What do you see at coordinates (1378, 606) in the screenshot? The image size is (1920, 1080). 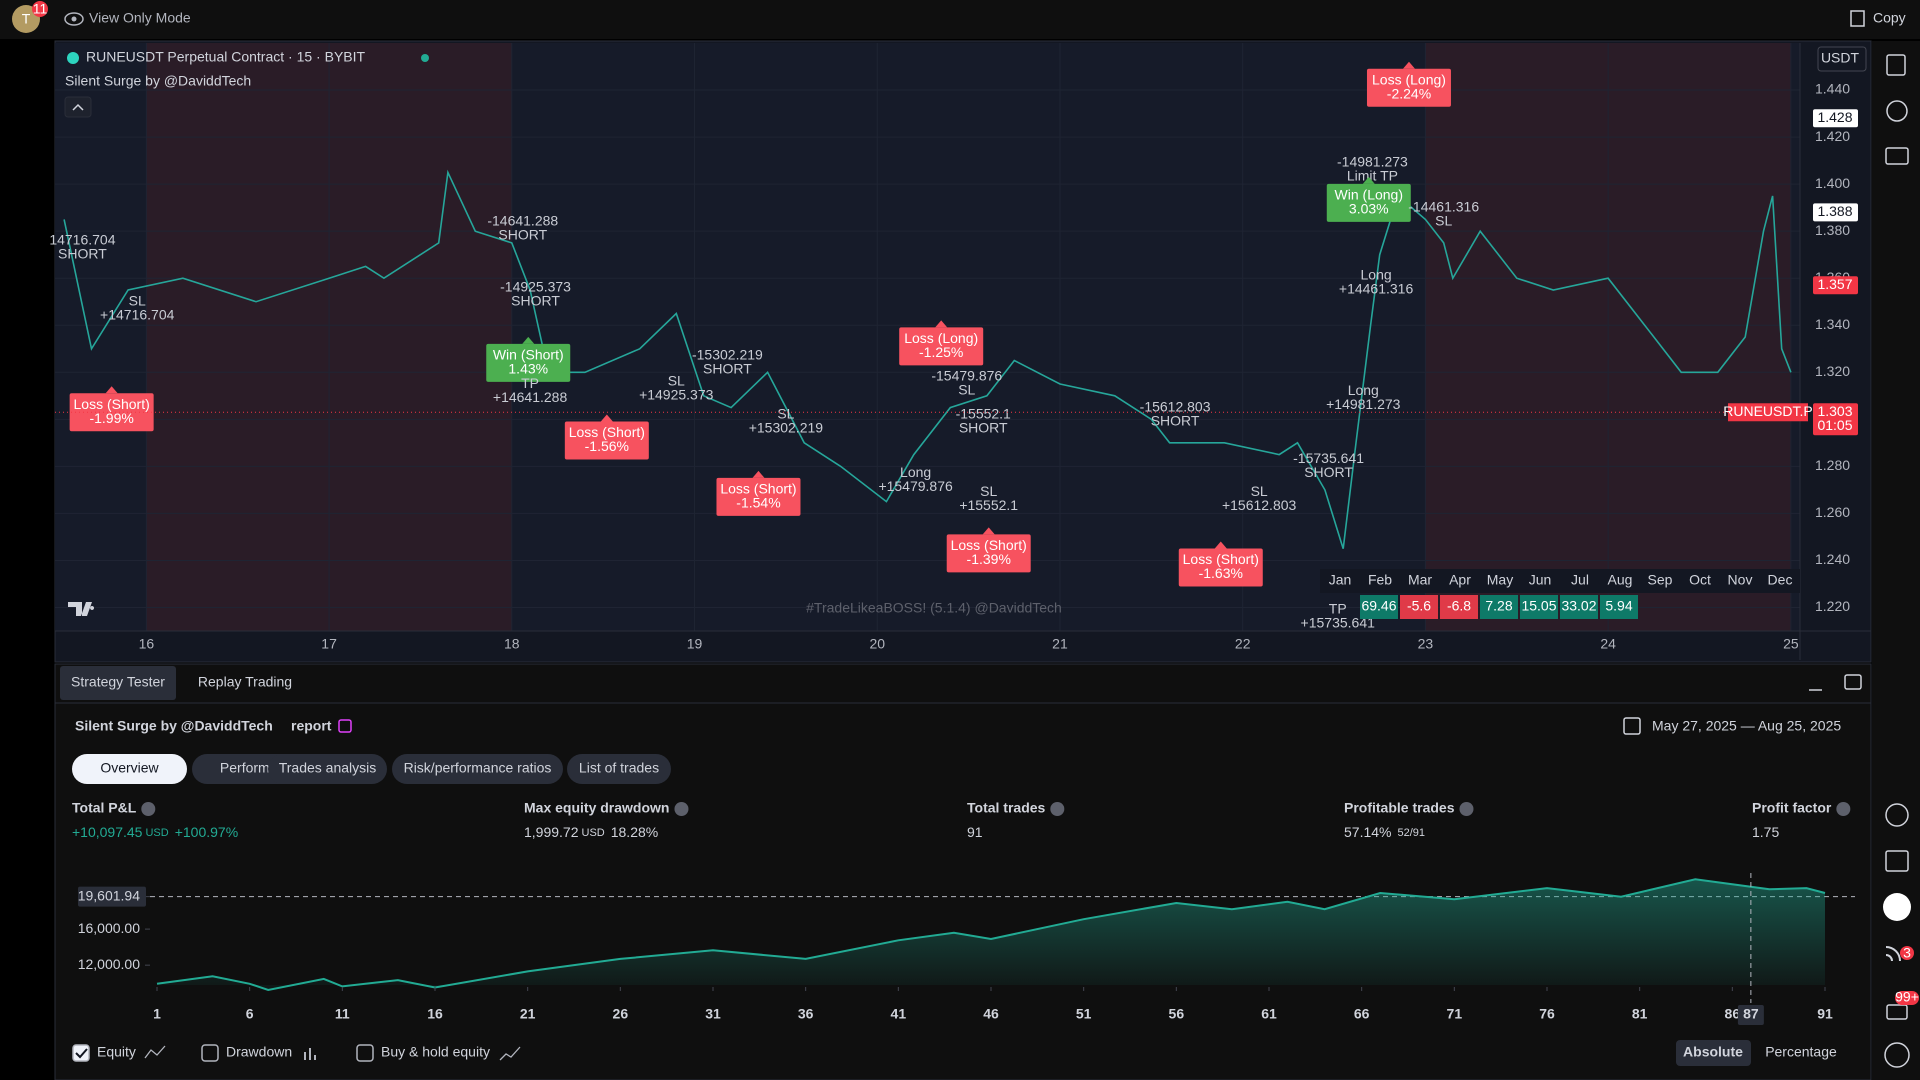 I see `month-value: 69.46` at bounding box center [1378, 606].